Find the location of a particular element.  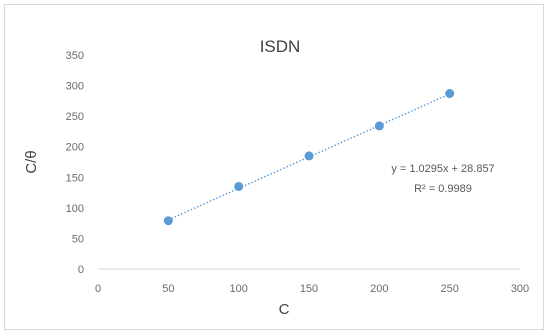

y-tick-label: 200 is located at coordinates (75, 148).